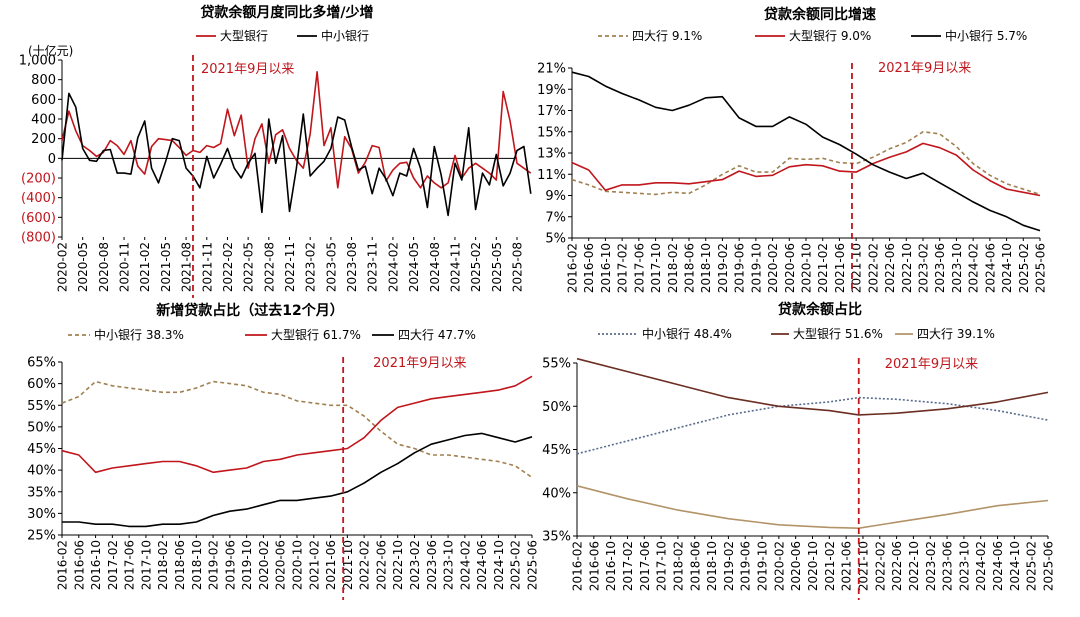  What do you see at coordinates (820, 309) in the screenshot?
I see `chart-title: 贷款余额占比` at bounding box center [820, 309].